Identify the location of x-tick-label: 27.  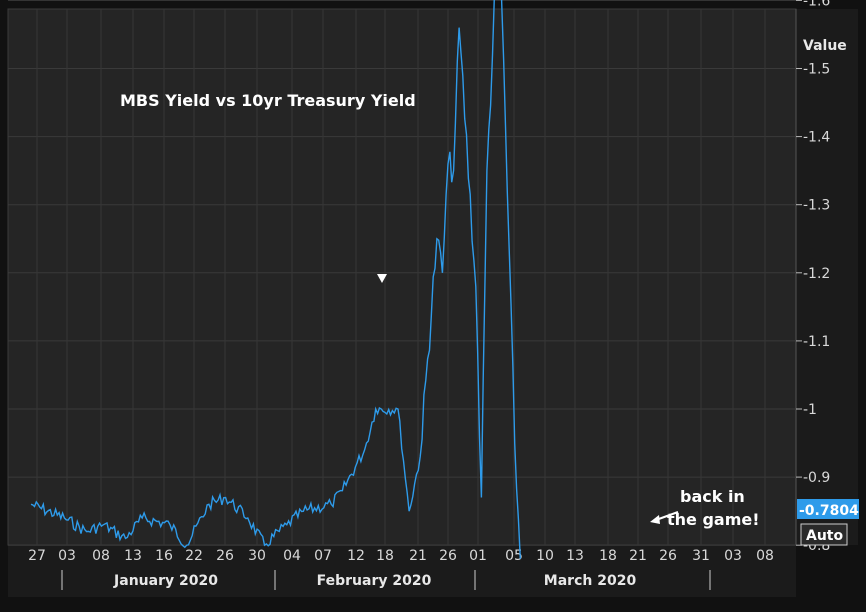
(37, 556).